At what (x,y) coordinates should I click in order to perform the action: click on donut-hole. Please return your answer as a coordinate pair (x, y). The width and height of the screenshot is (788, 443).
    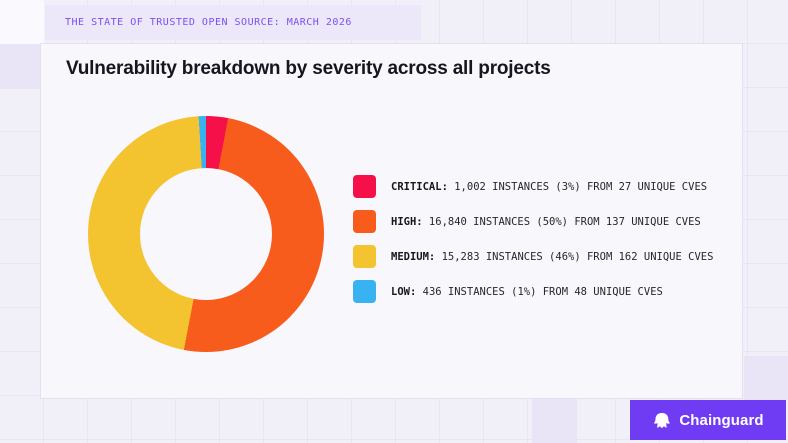
    Looking at the image, I should click on (206, 234).